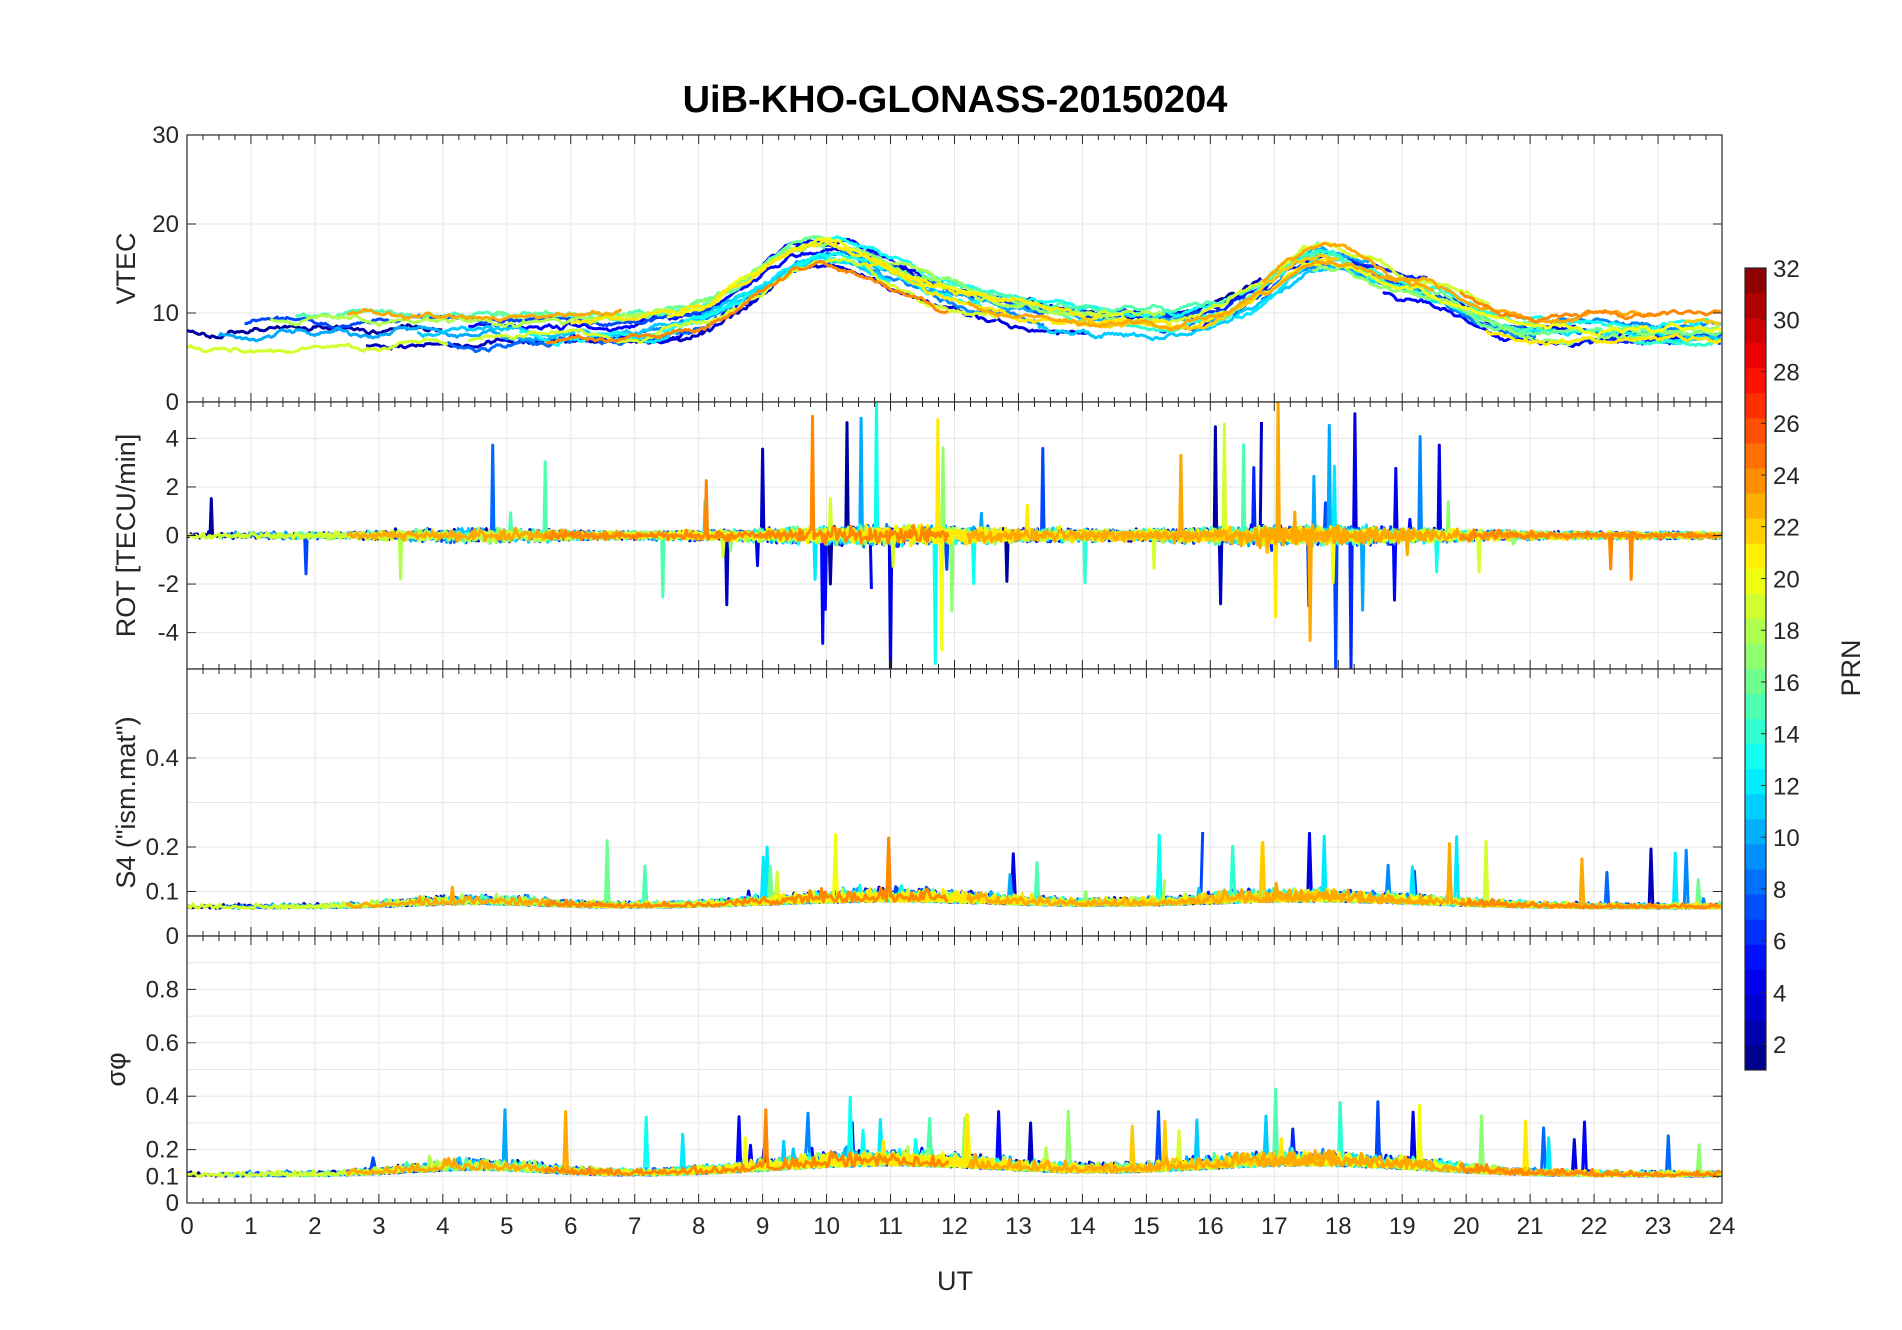 This screenshot has width=1902, height=1330. I want to click on y-tick-label: 4, so click(172, 438).